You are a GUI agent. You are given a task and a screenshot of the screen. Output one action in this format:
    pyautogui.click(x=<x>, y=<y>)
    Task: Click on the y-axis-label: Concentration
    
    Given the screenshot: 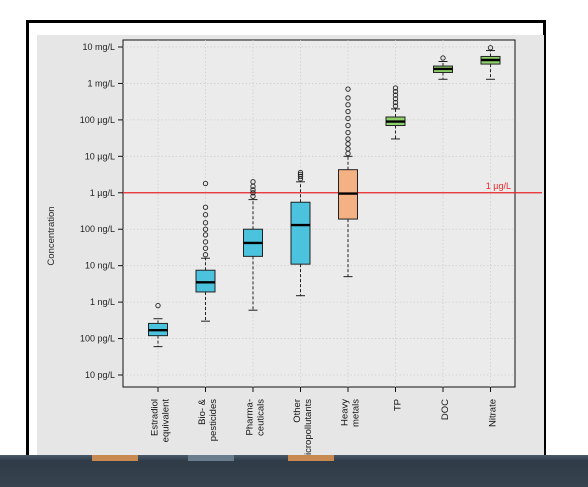 What is the action you would take?
    pyautogui.click(x=51, y=235)
    